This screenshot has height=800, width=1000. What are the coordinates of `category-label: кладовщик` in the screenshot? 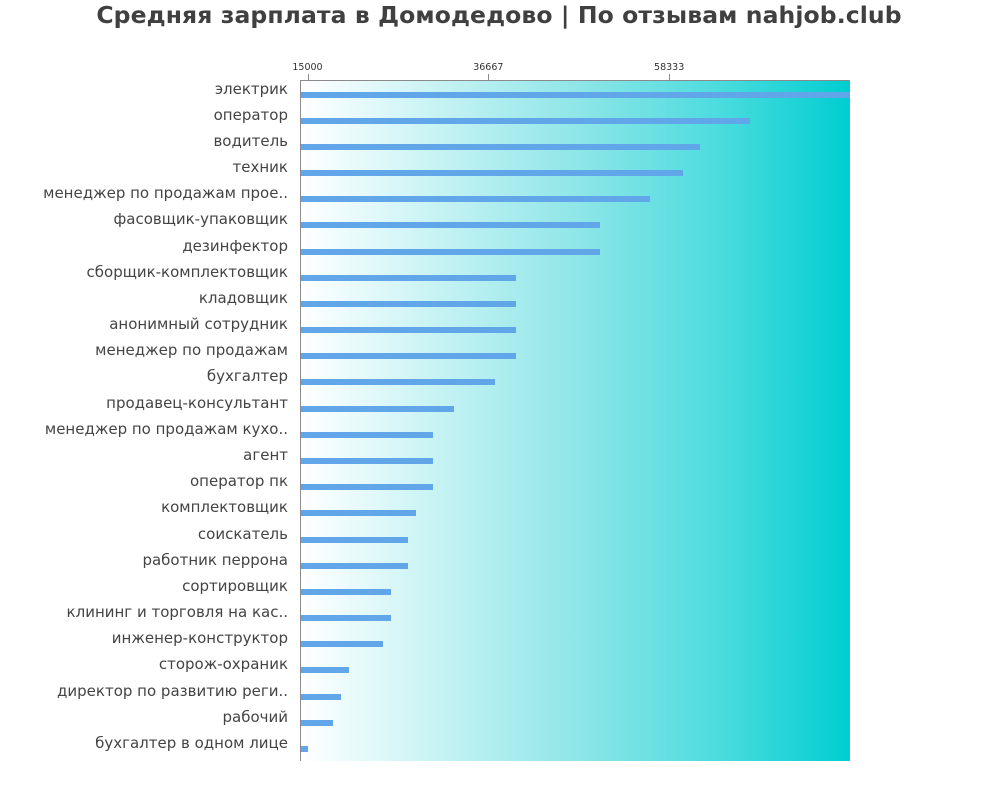 It's located at (243, 297).